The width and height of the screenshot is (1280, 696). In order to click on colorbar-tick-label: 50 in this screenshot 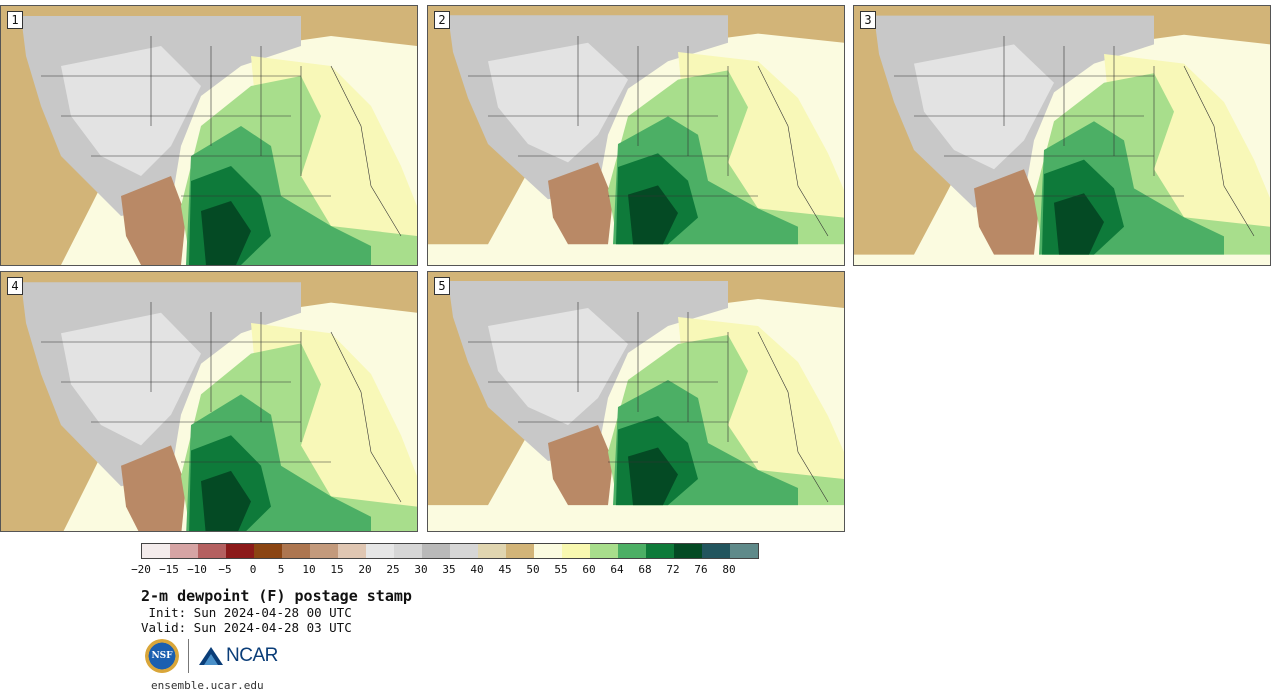, I will do `click(533, 569)`.